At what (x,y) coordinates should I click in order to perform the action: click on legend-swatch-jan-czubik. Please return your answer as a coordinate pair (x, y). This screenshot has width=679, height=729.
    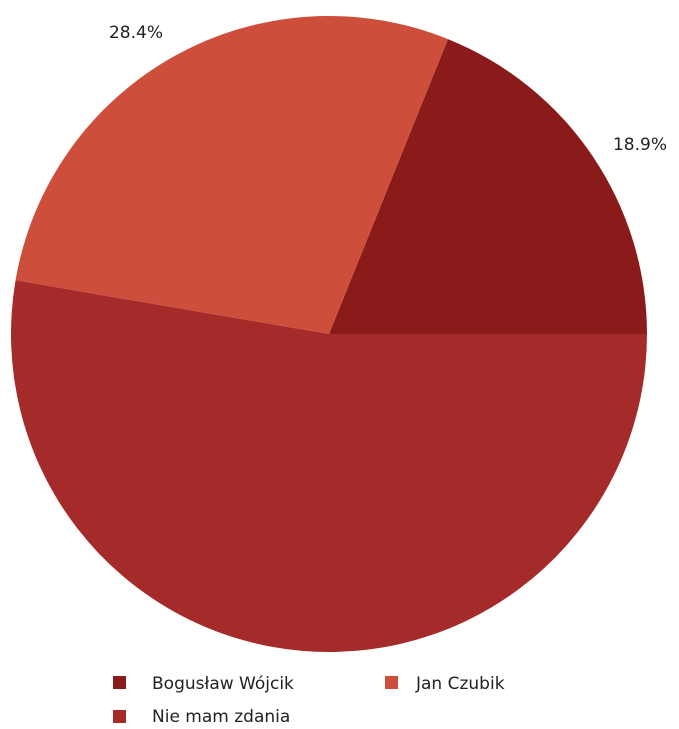
    Looking at the image, I should click on (391, 682).